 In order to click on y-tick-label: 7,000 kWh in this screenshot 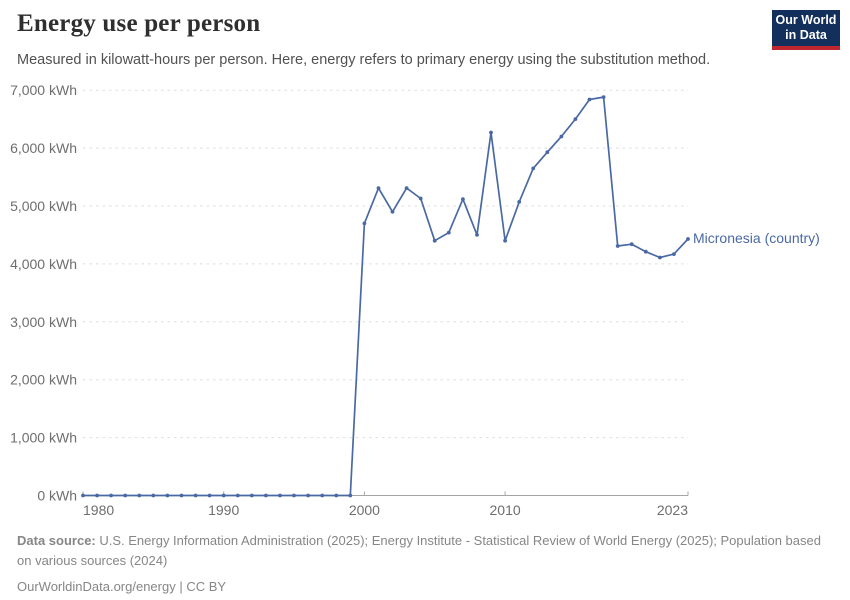, I will do `click(43, 90)`.